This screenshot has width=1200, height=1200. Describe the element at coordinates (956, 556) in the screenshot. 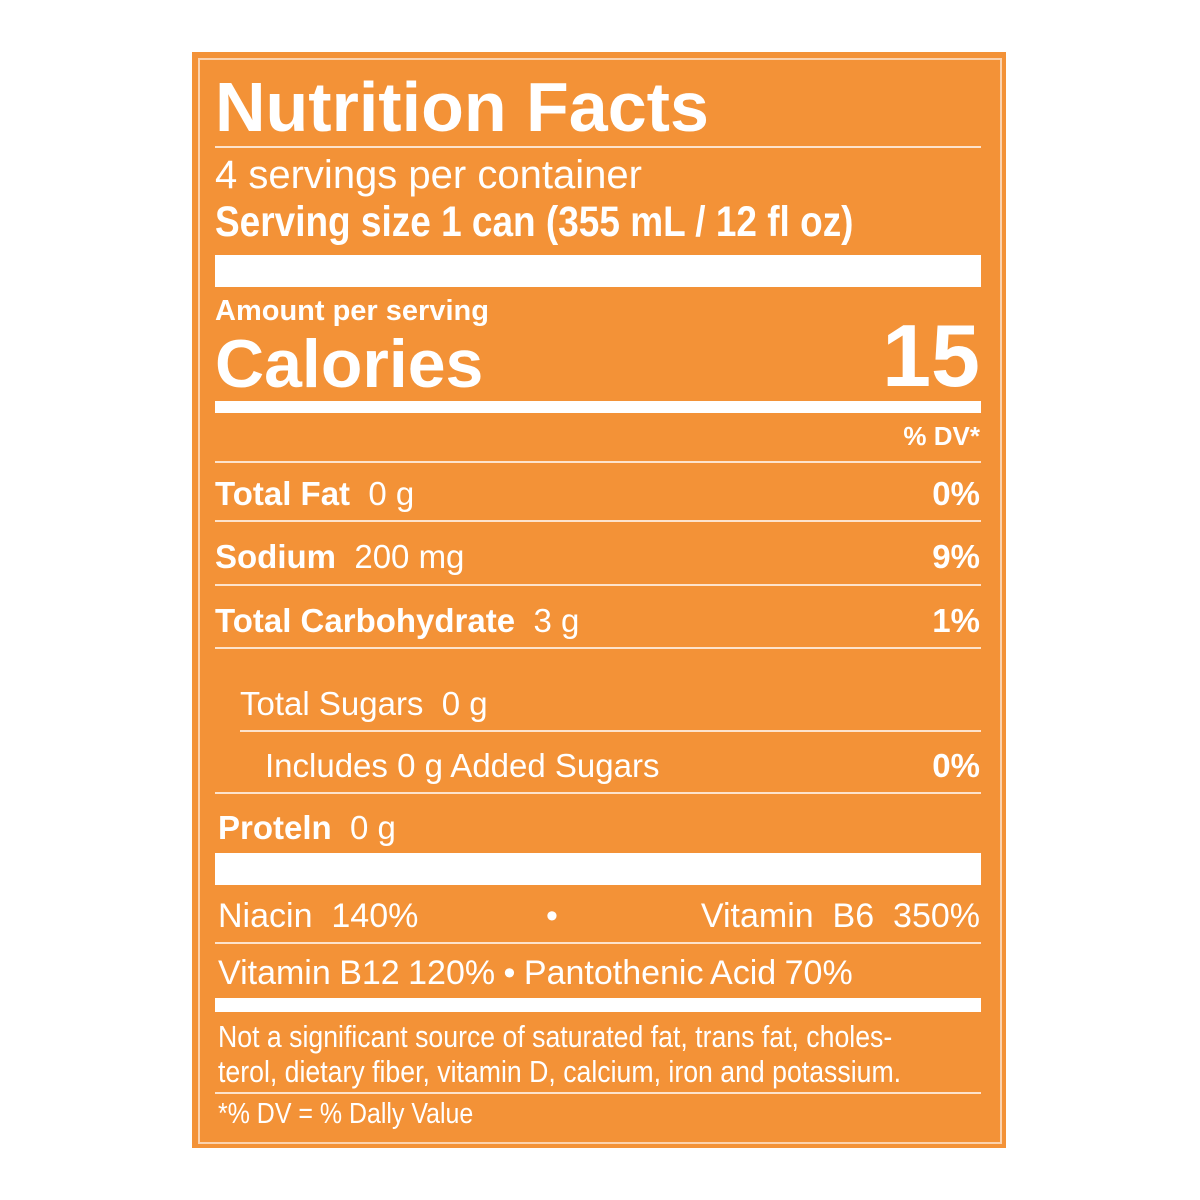

I see `nutrient-dv: 9%` at that location.